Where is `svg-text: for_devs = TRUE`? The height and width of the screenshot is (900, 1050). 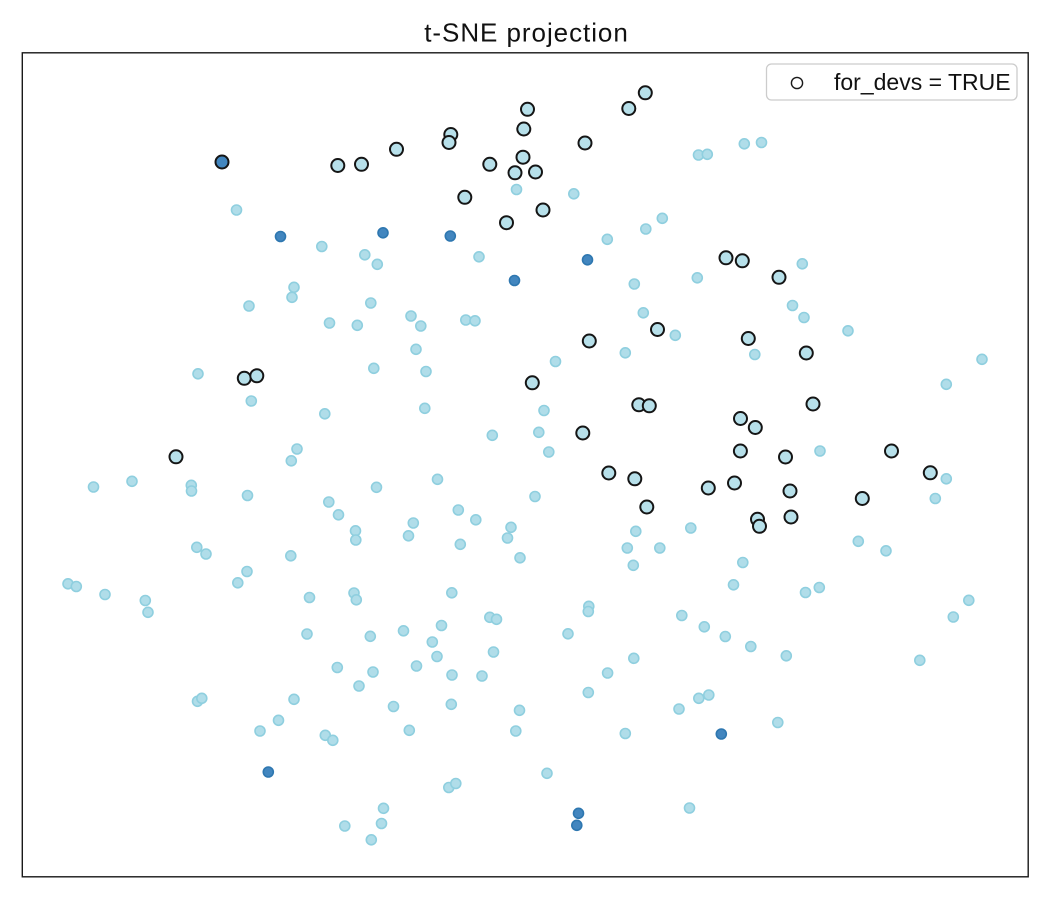 svg-text: for_devs = TRUE is located at coordinates (922, 82).